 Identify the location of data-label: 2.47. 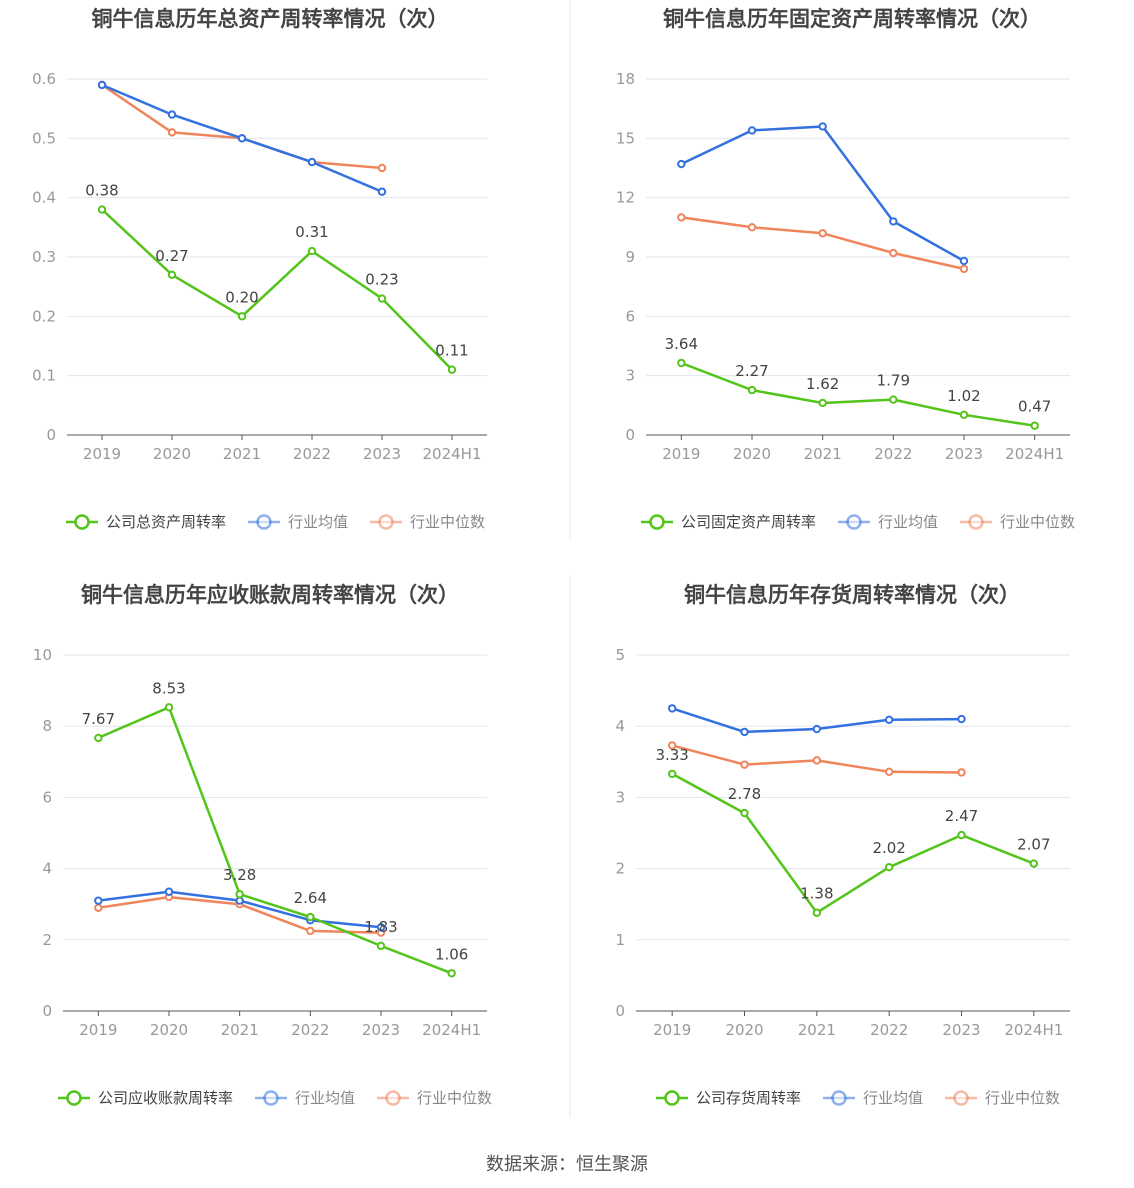
(961, 816).